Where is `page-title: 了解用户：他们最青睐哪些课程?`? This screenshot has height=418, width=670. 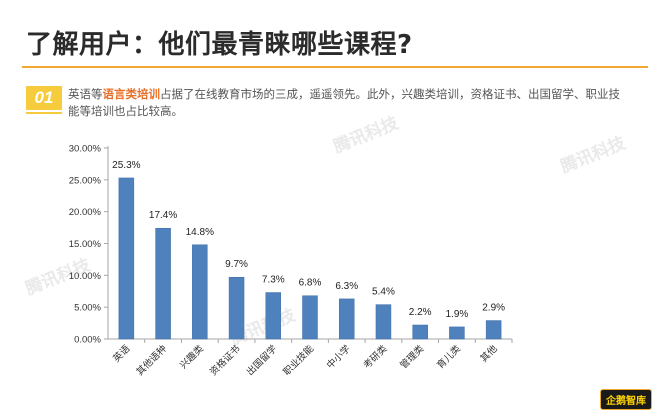
page-title: 了解用户：他们最青睐哪些课程? is located at coordinates (219, 45).